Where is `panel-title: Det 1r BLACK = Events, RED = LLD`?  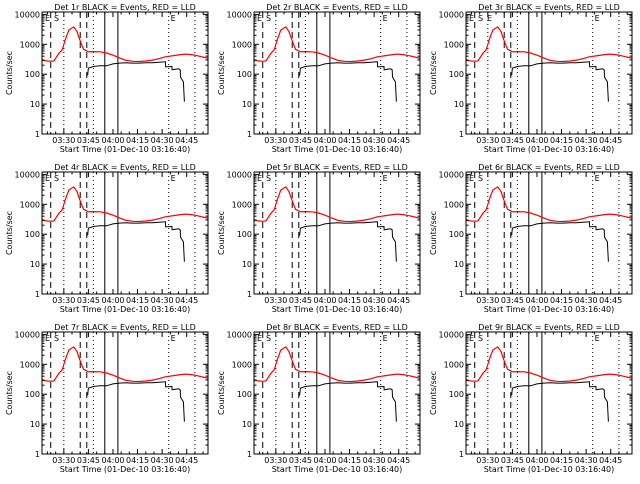
panel-title: Det 1r BLACK = Events, RED = LLD is located at coordinates (125, 7).